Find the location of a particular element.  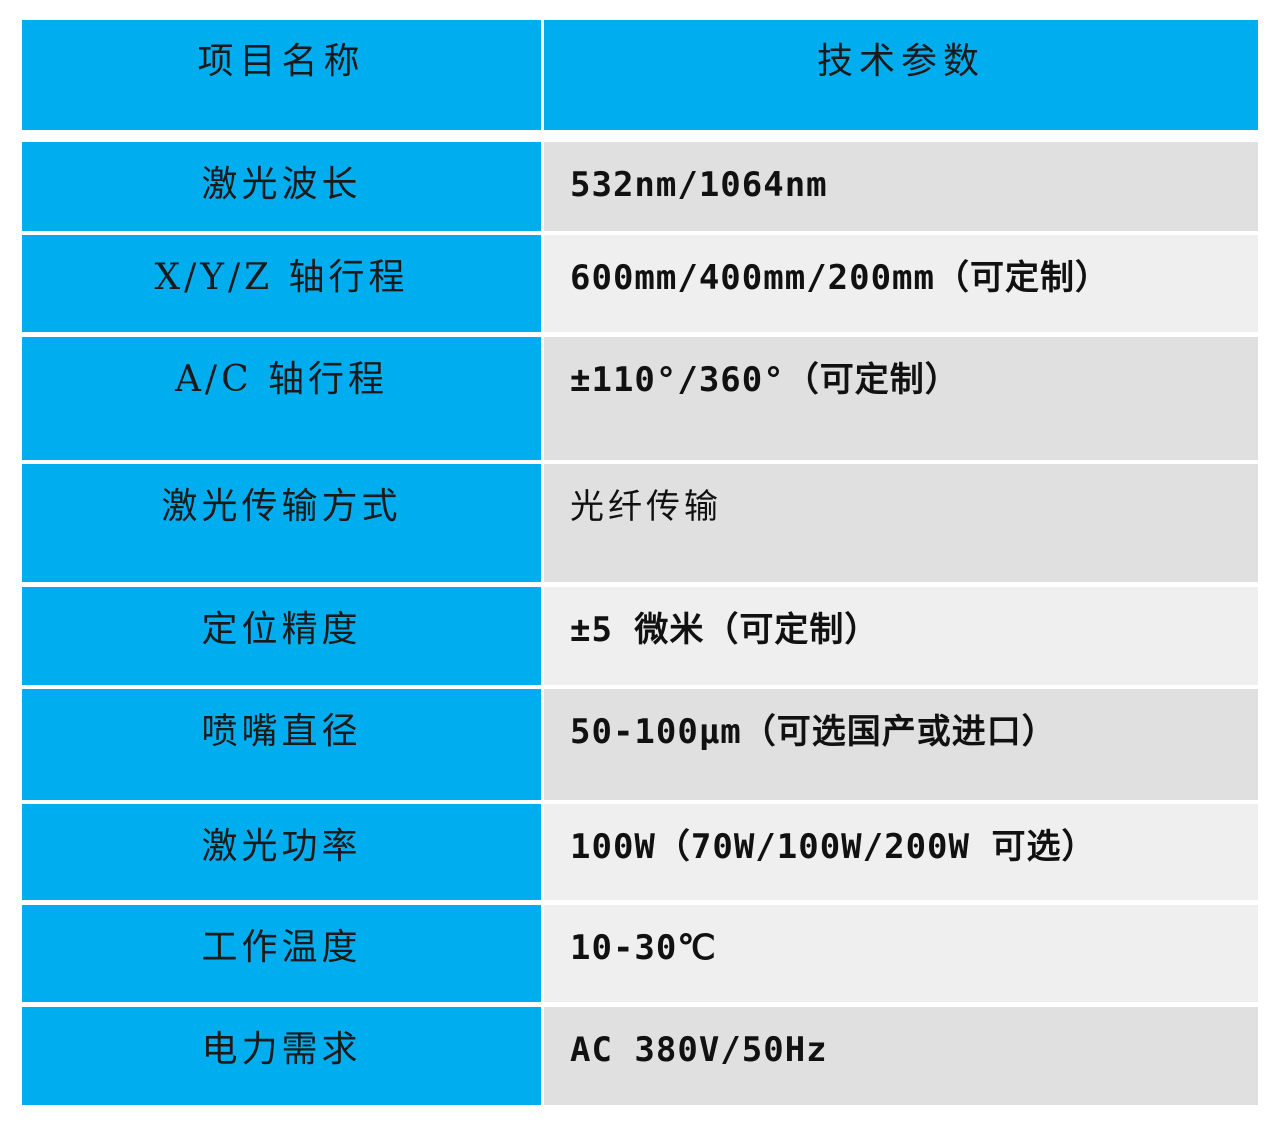

row-value: ±110°/360°（可定制） is located at coordinates (901, 398).